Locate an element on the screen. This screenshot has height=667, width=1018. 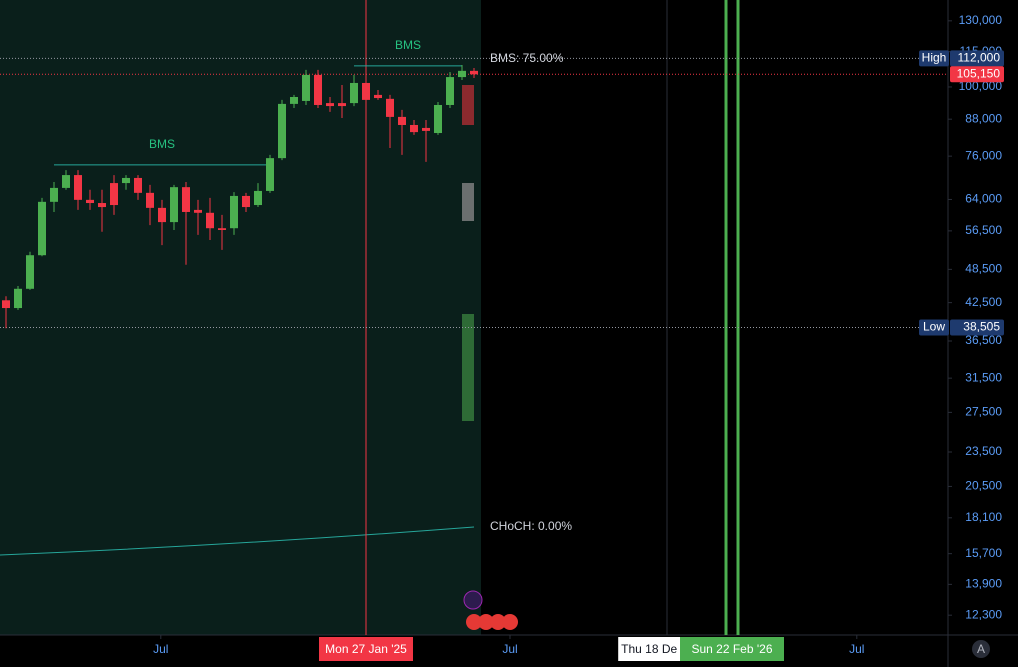
y-tick-label: 48,500 is located at coordinates (983, 269).